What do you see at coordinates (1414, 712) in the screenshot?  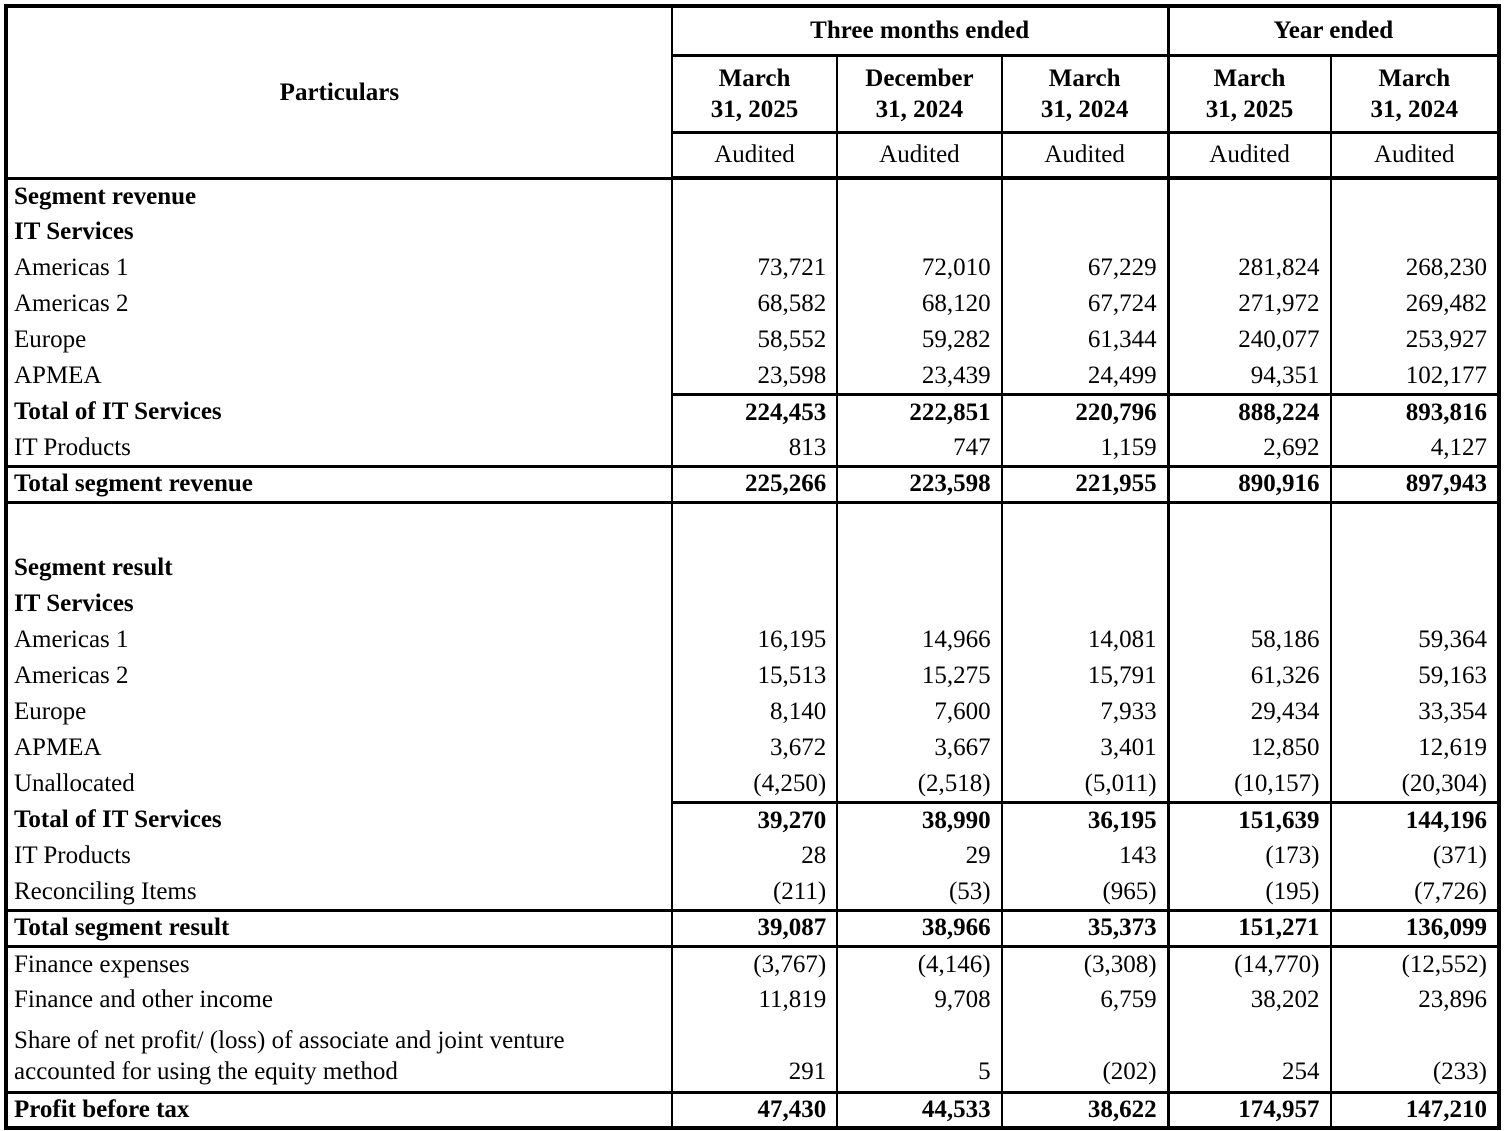 I see `cell-value: 33,354` at bounding box center [1414, 712].